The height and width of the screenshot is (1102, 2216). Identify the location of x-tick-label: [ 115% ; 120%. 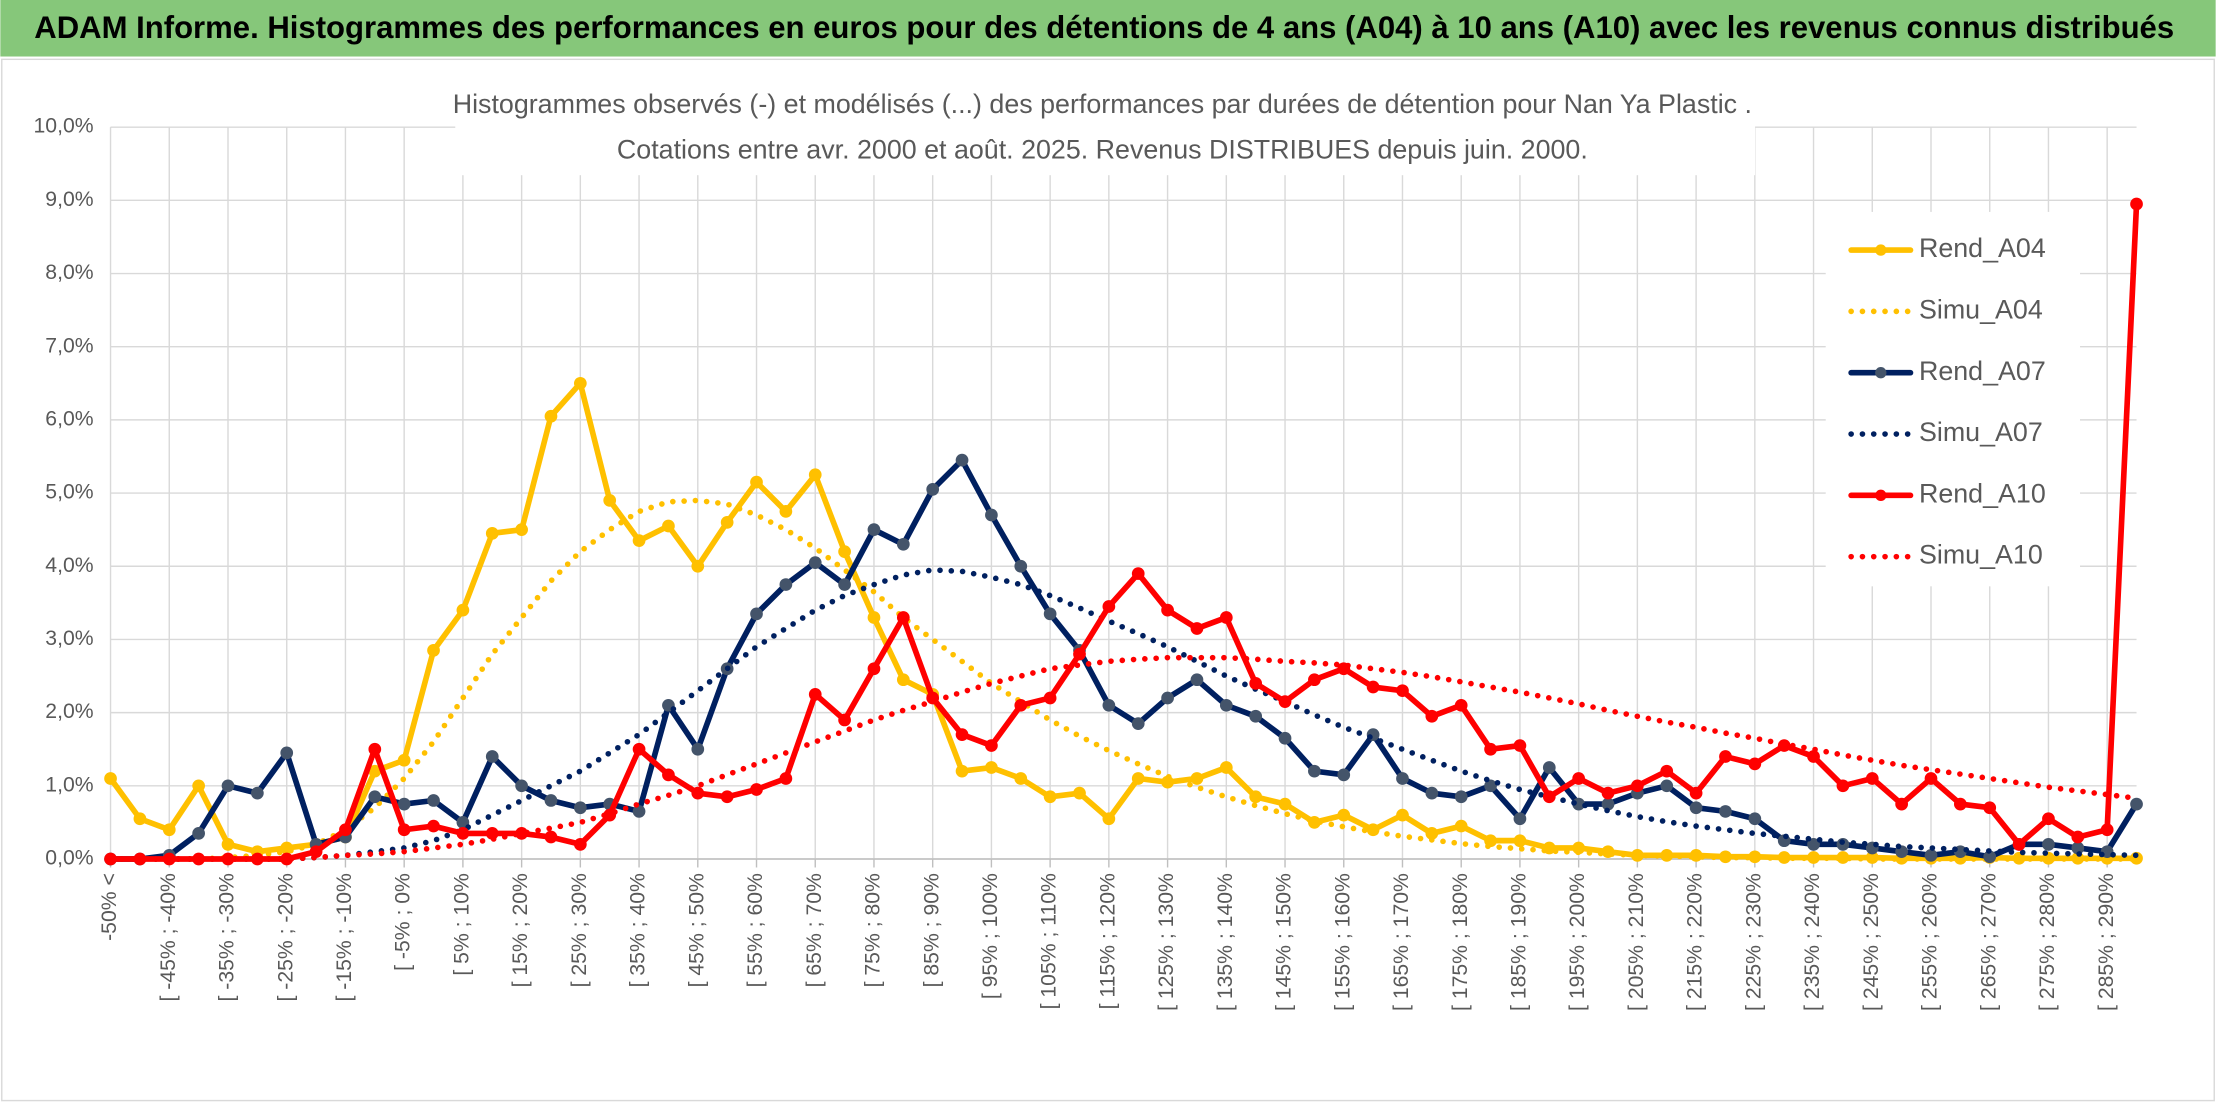
(1107, 941).